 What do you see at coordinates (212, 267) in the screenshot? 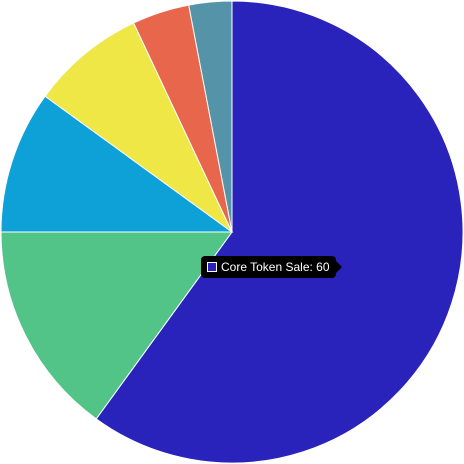
I see `tooltip-color-swatch` at bounding box center [212, 267].